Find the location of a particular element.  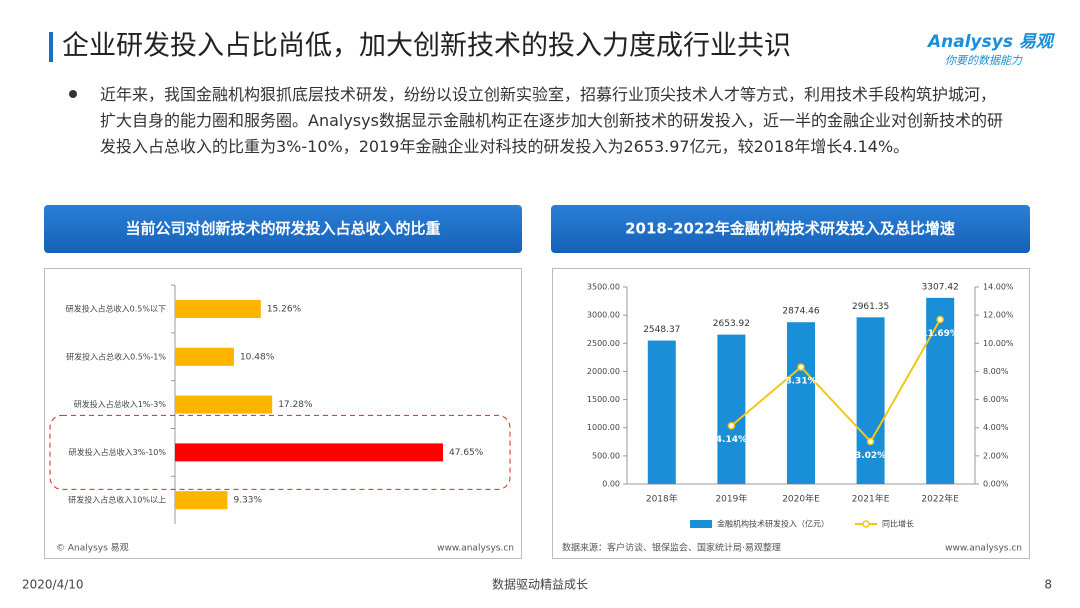

y2-tick-label: 10.00% is located at coordinates (998, 343).